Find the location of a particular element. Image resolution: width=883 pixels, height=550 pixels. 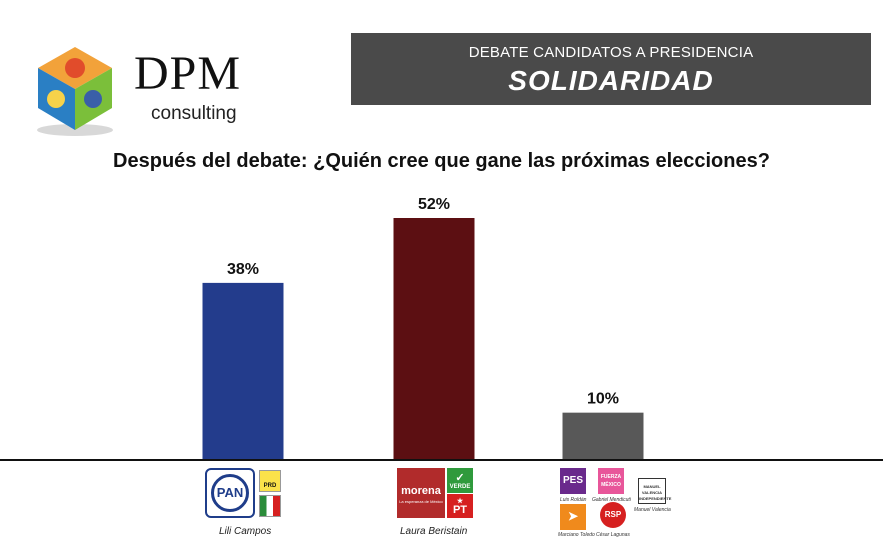

independiente-logo-text: MANUEL VALENCIA is located at coordinates (652, 489).